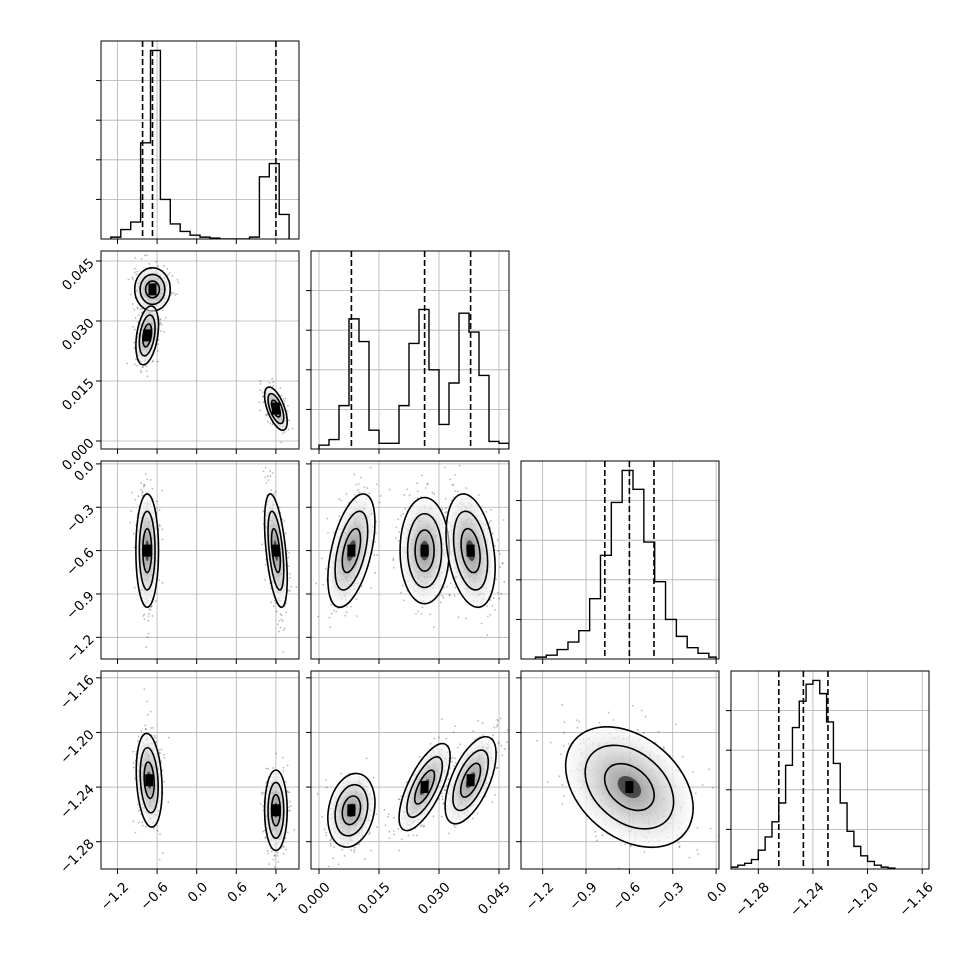 The image size is (970, 970). What do you see at coordinates (212, 792) in the screenshot?
I see `contour-layer` at bounding box center [212, 792].